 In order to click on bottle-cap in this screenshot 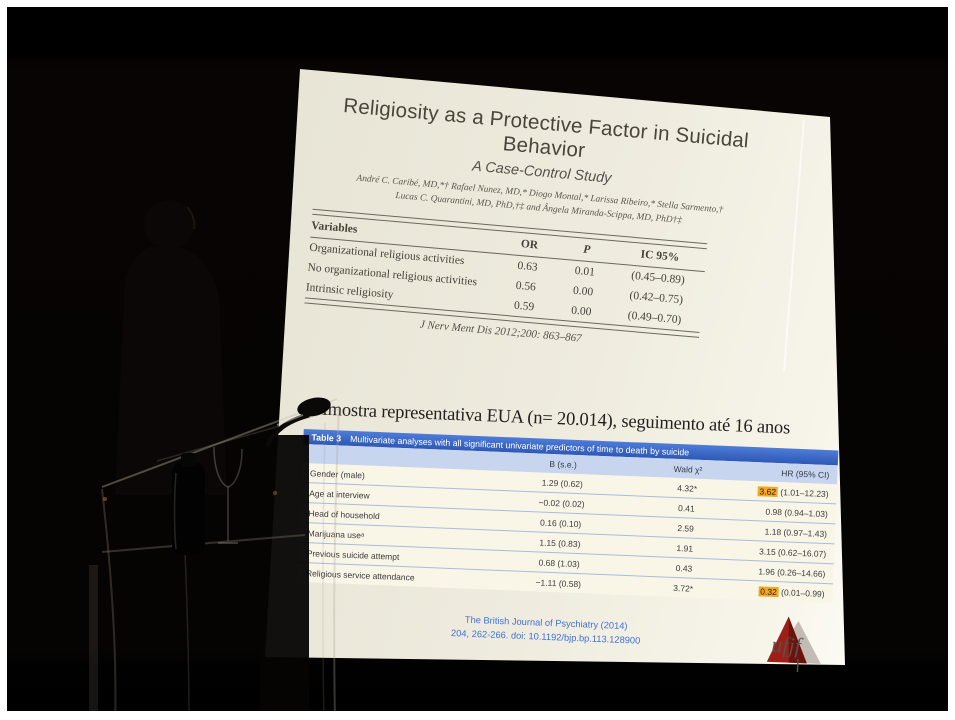, I will do `click(188, 460)`.